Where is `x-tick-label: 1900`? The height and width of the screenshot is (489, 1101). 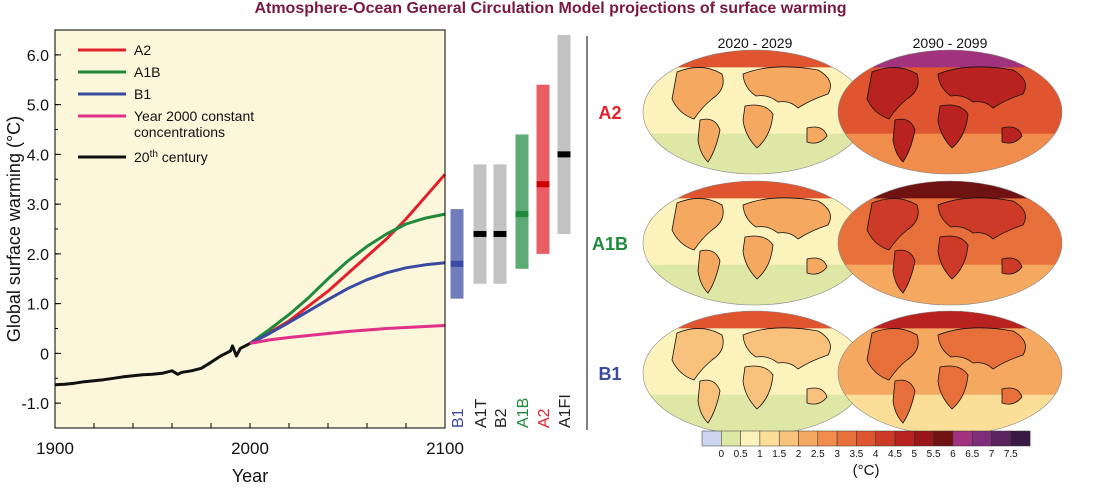 x-tick-label: 1900 is located at coordinates (55, 448).